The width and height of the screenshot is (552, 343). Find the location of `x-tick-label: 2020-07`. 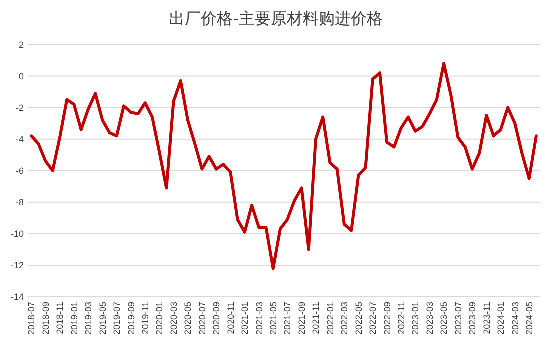

x-tick-label: 2020-07 is located at coordinates (202, 319).